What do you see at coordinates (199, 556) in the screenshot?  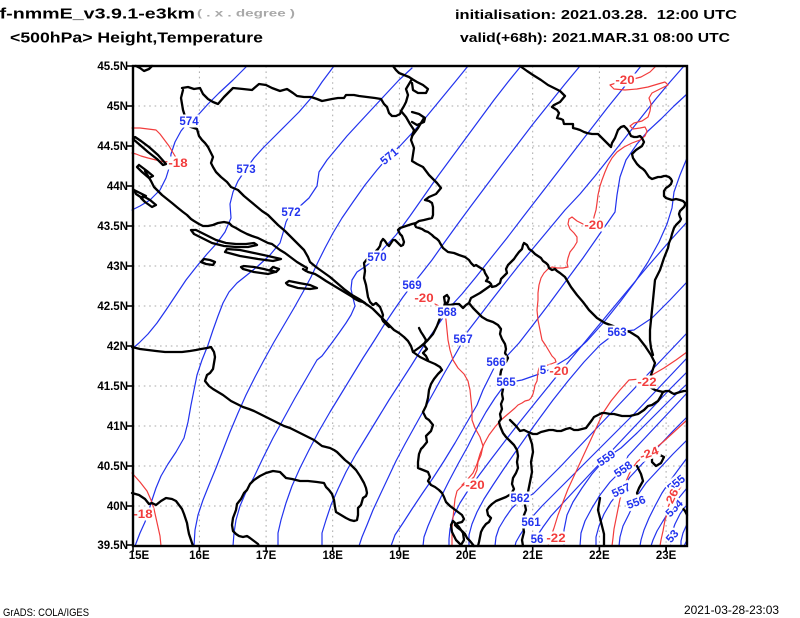 I see `svg-text: 16E` at bounding box center [199, 556].